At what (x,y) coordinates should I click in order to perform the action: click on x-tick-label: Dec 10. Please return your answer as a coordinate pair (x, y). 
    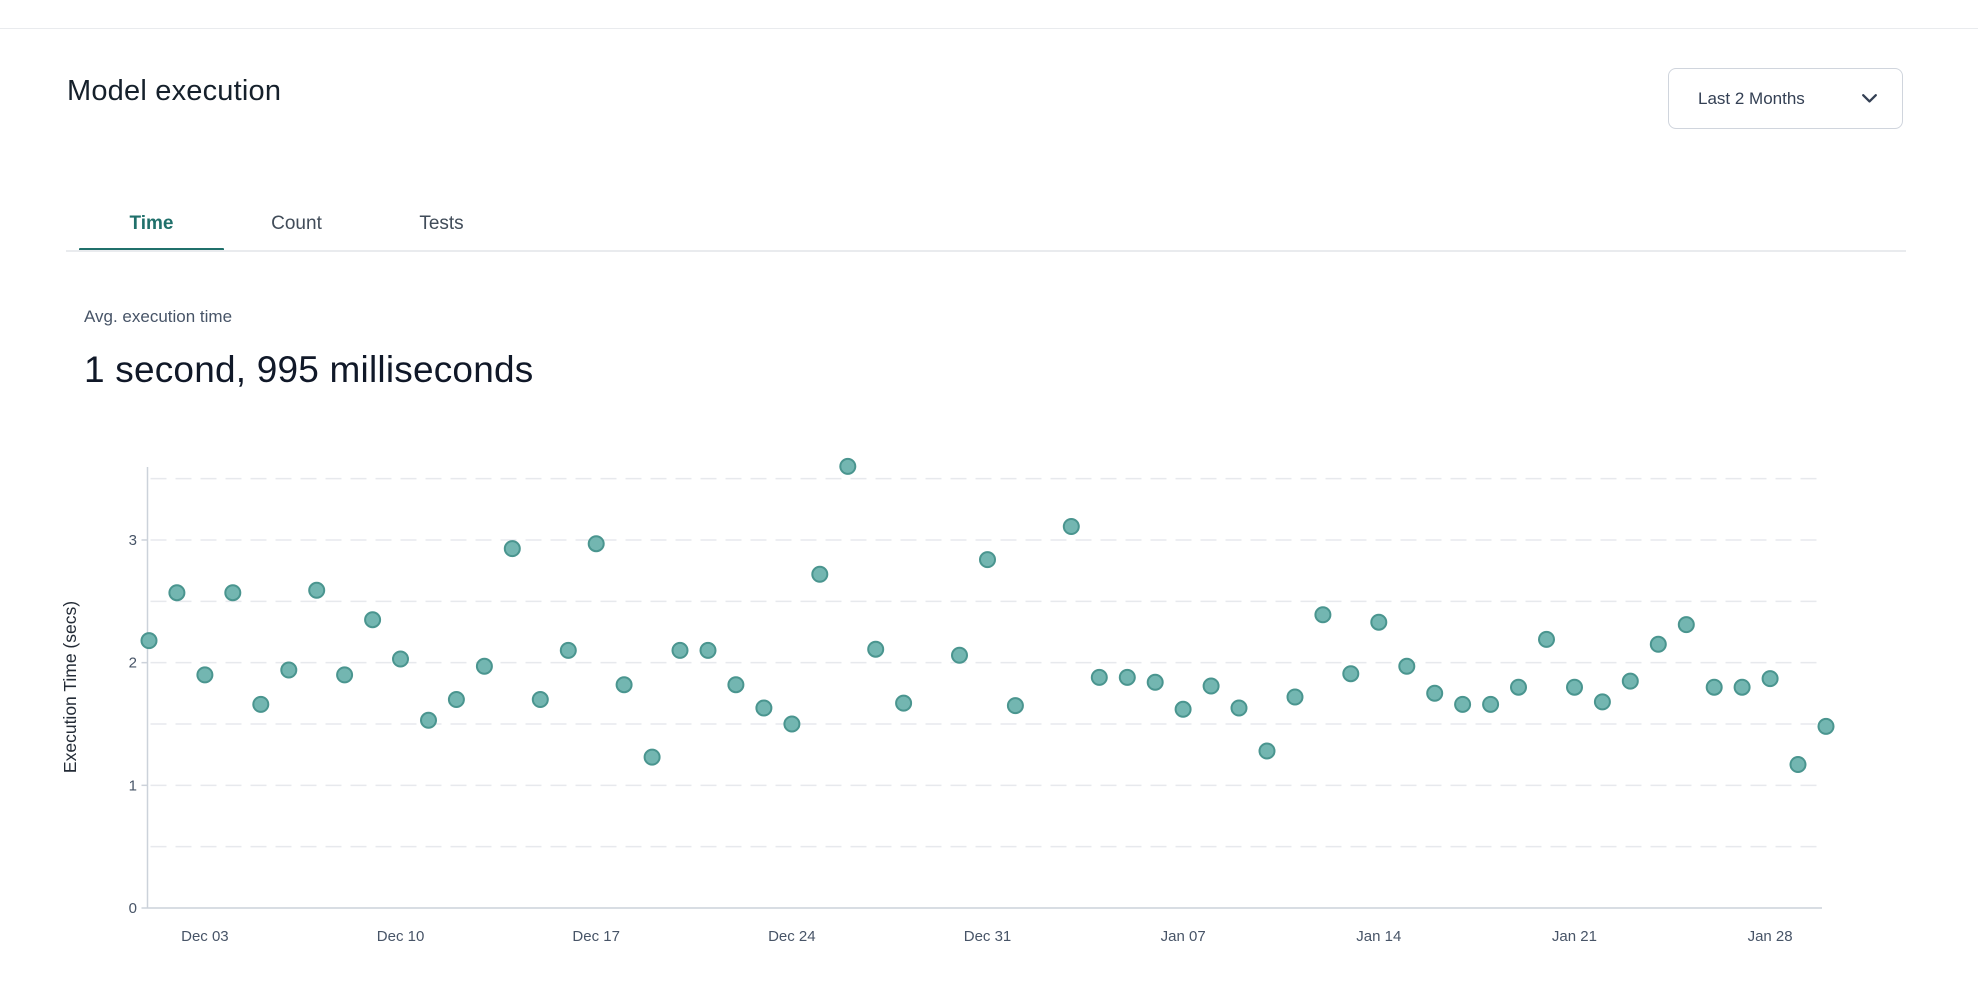
    Looking at the image, I should click on (401, 936).